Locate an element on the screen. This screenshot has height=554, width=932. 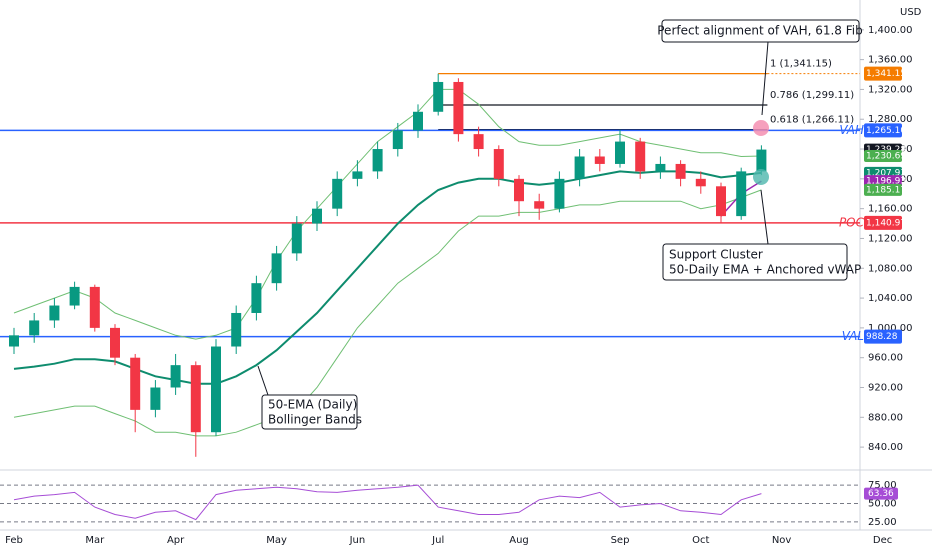
ema-callout: 50-EMA (Daily) Bollinger Bands is located at coordinates (309, 397).